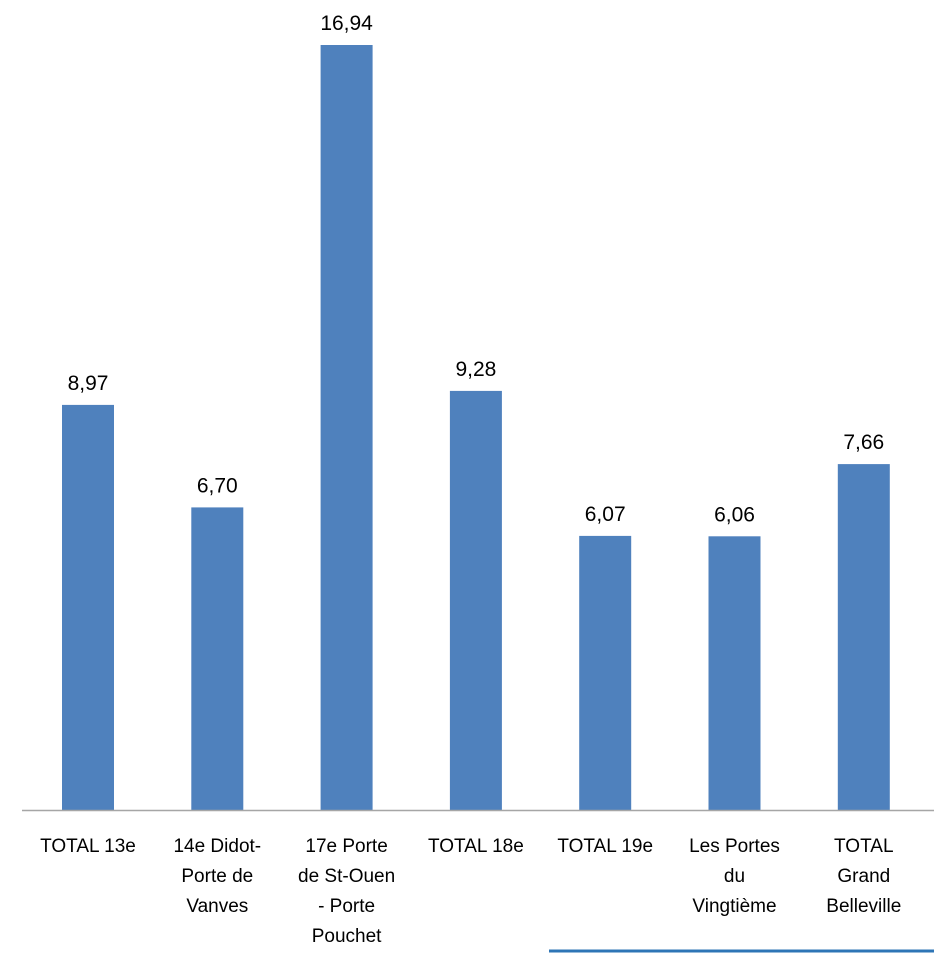 The image size is (934, 959). What do you see at coordinates (88, 383) in the screenshot?
I see `data-label-1: 8,97` at bounding box center [88, 383].